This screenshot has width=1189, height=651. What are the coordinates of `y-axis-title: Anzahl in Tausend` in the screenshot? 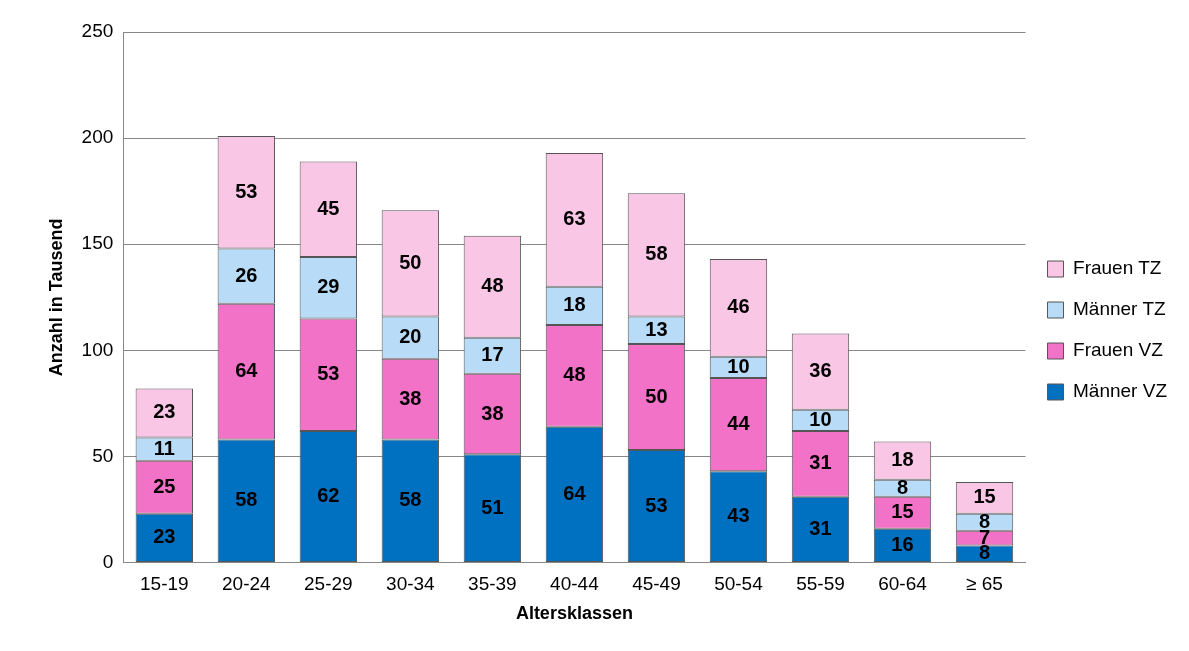 It's located at (55, 297).